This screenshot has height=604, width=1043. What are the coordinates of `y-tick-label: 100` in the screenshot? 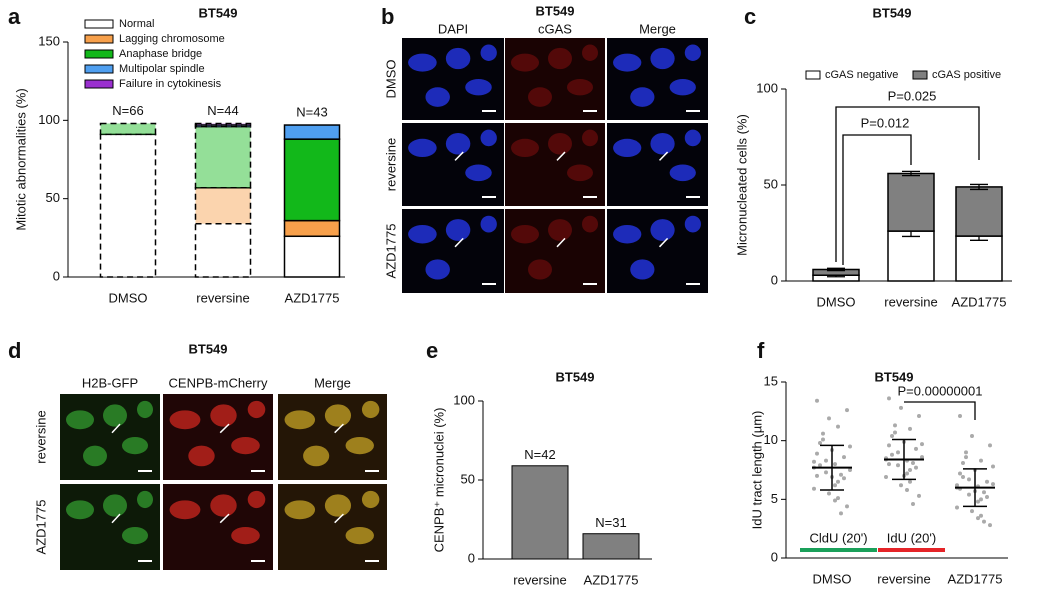 It's located at (464, 399).